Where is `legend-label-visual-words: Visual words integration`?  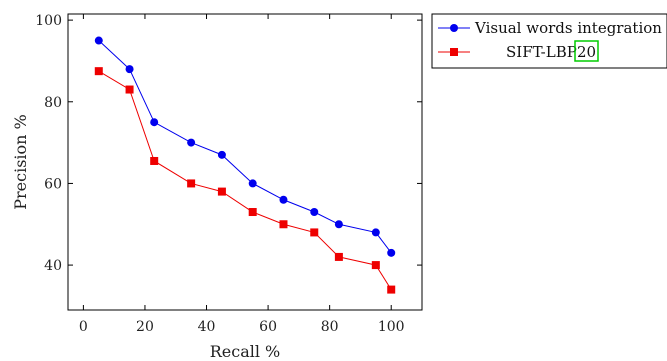
legend-label-visual-words: Visual words integration is located at coordinates (568, 28).